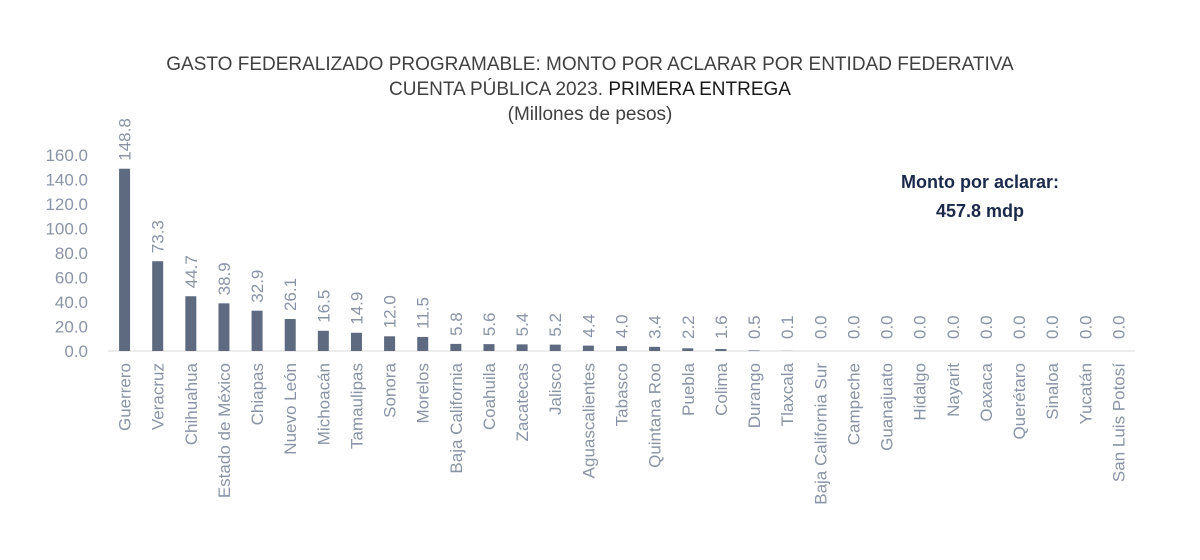  What do you see at coordinates (66, 229) in the screenshot?
I see `y-tick-label: 100.0` at bounding box center [66, 229].